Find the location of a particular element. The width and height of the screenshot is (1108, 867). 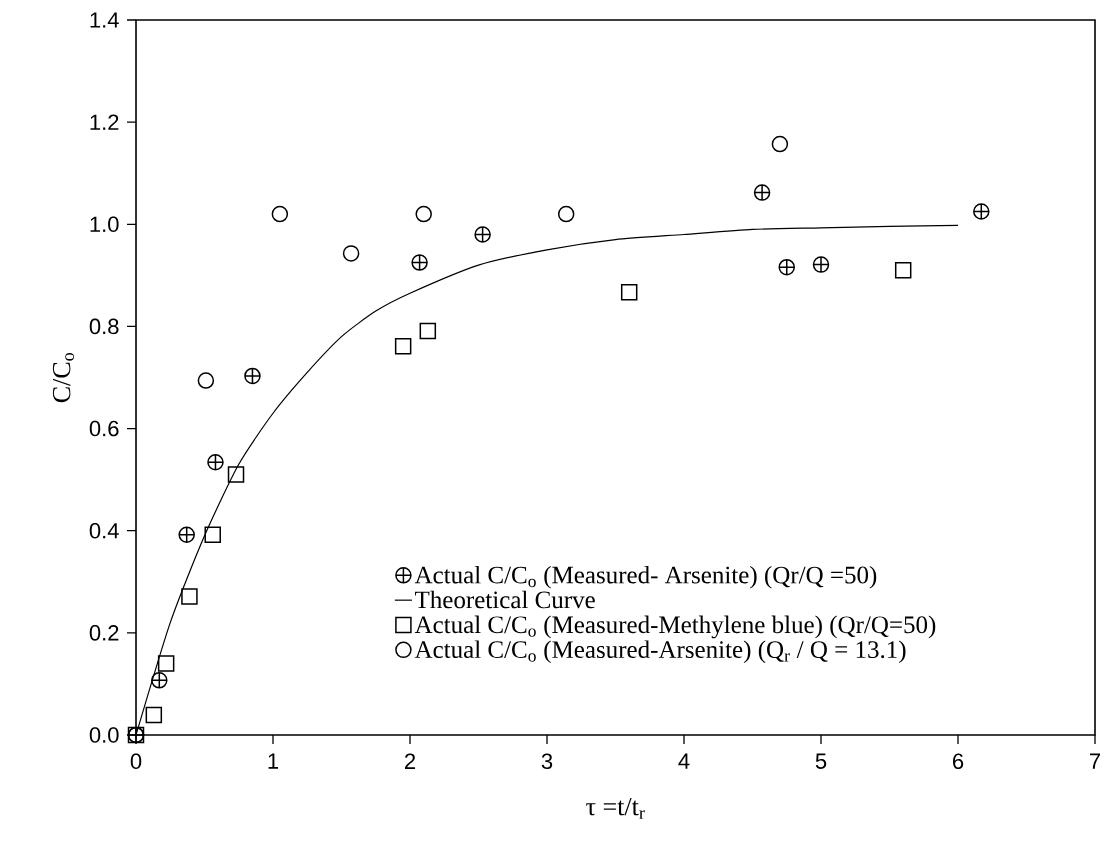

y-tick-label: 0.6 is located at coordinates (104, 428).